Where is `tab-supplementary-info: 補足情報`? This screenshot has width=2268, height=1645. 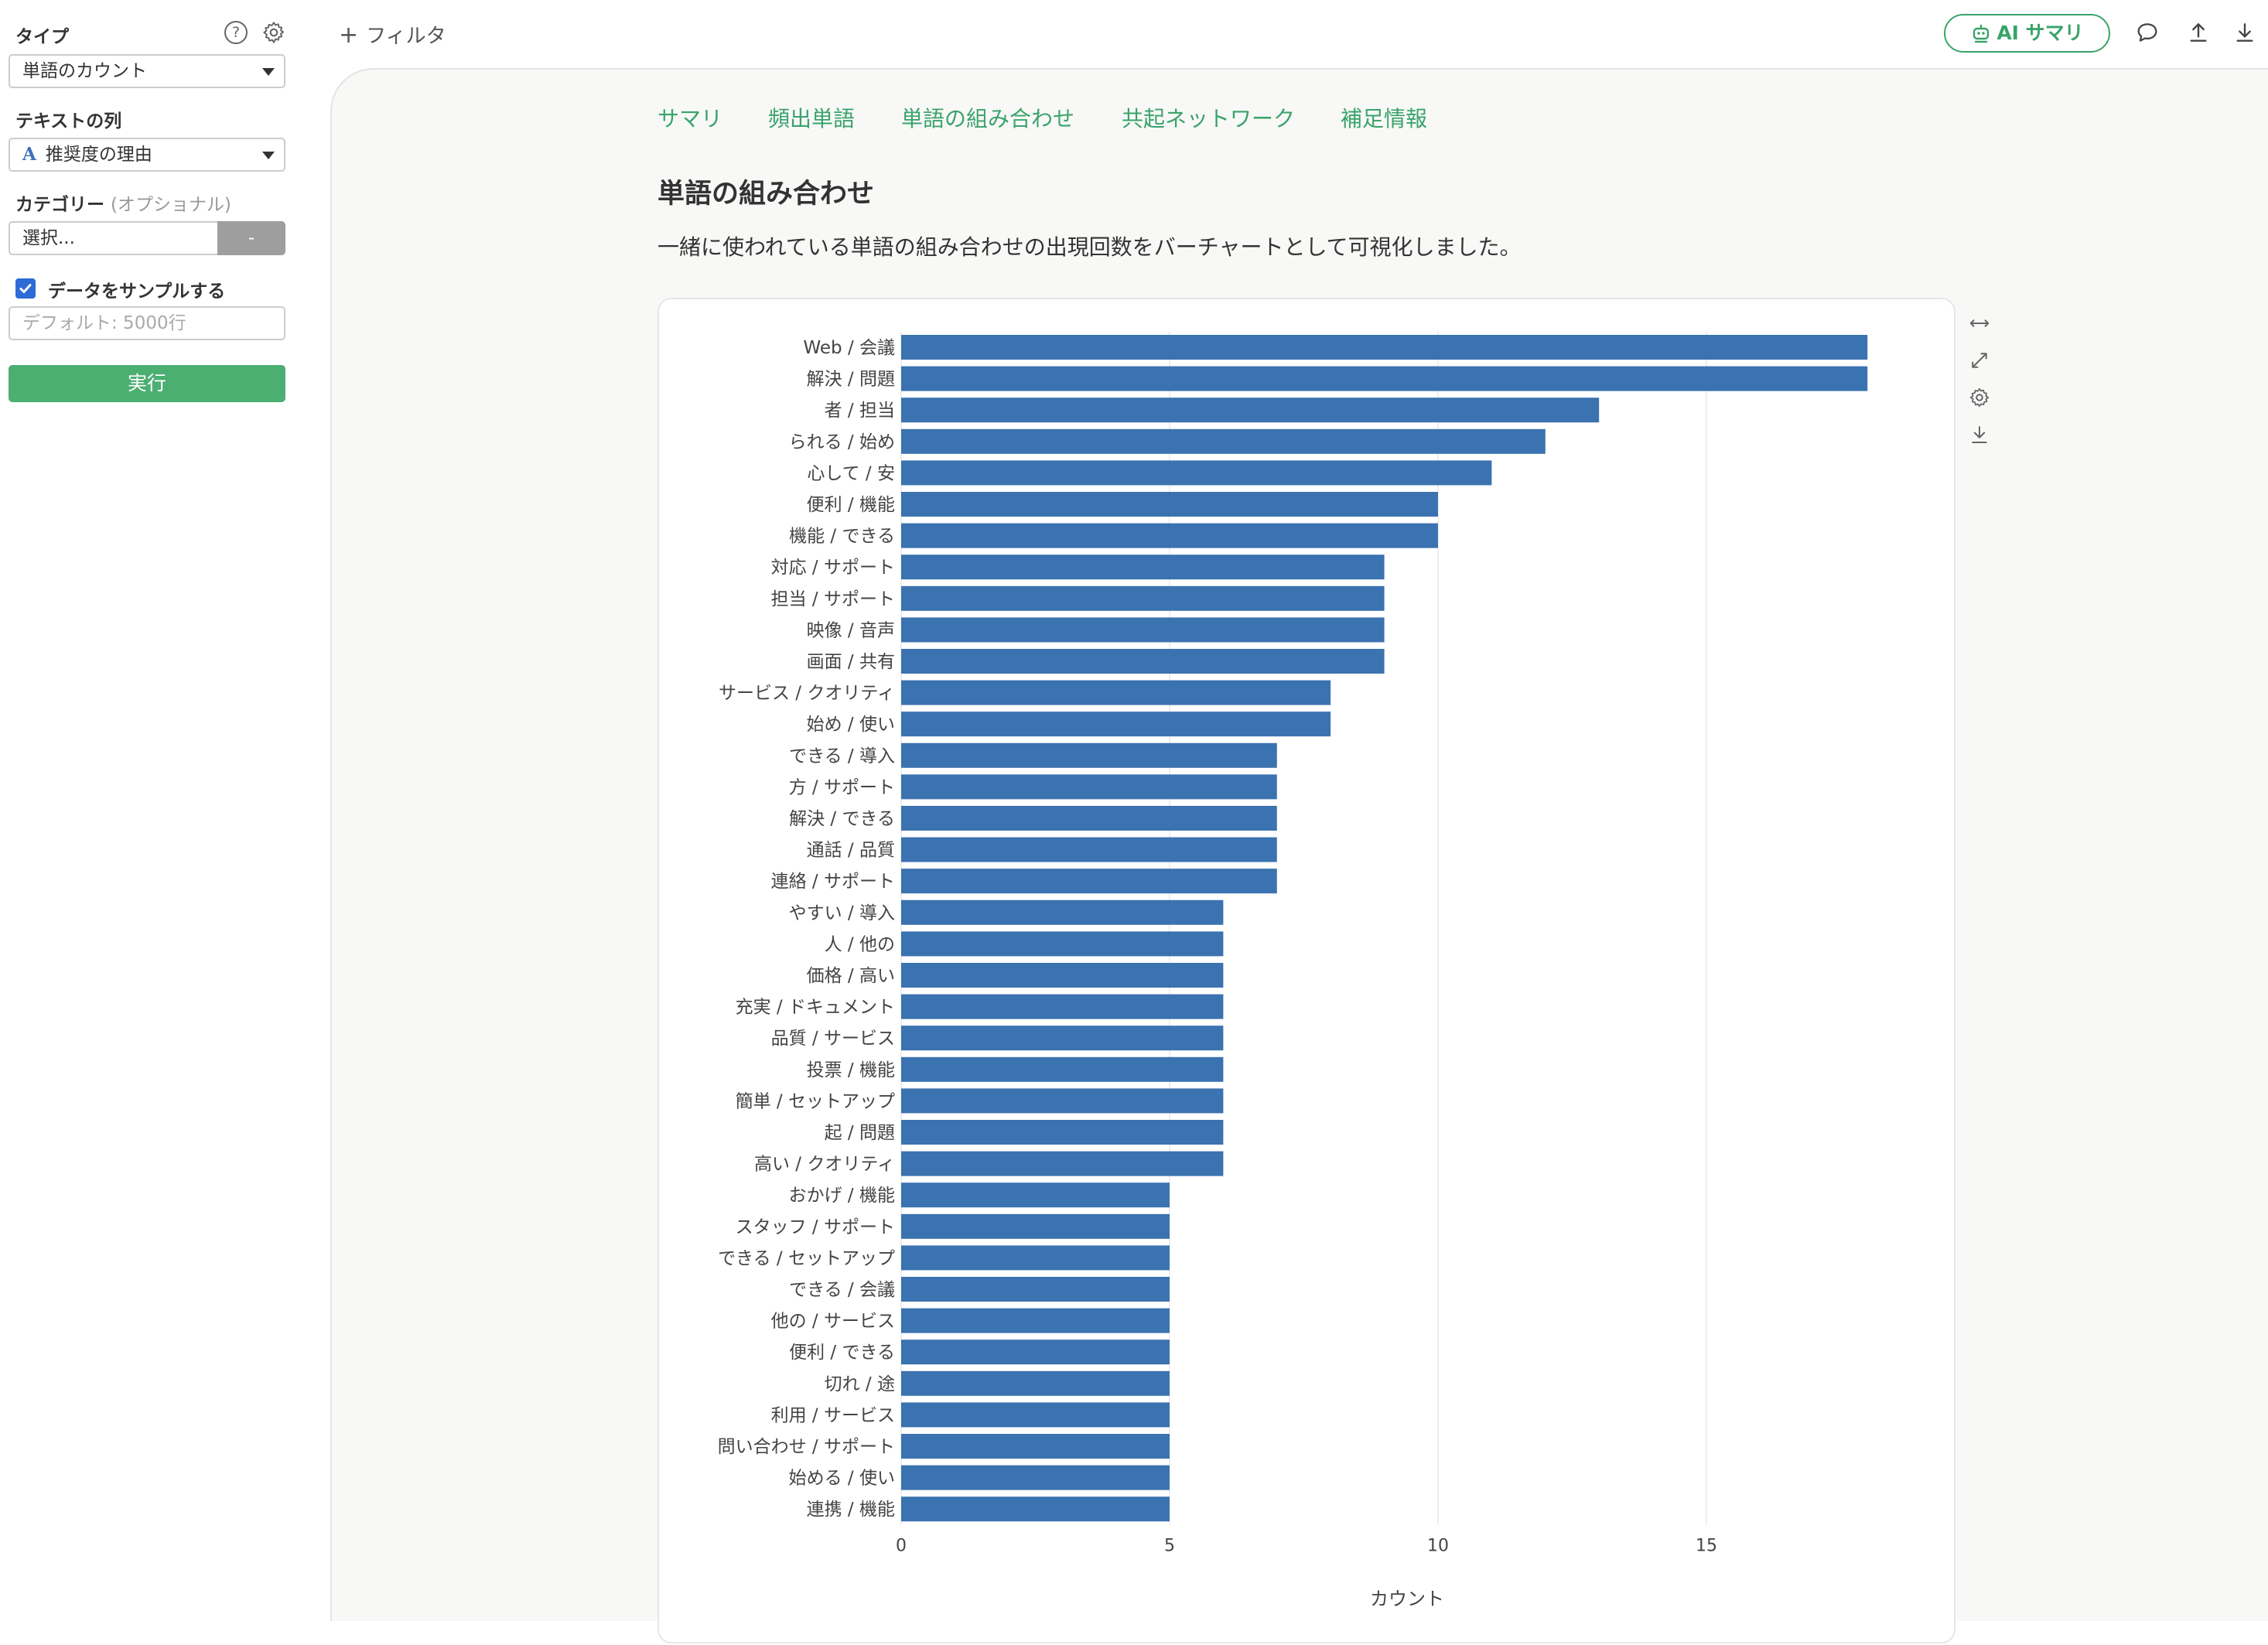
tab-supplementary-info: 補足情報 is located at coordinates (1384, 118).